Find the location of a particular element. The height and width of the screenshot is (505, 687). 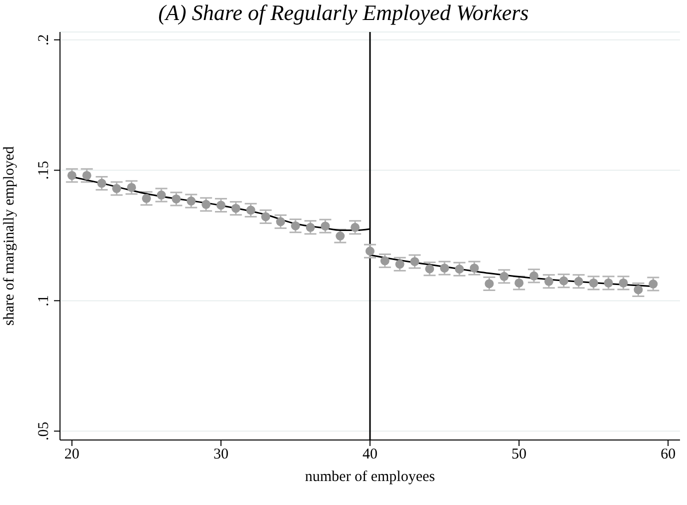

x-tick-label: 20 is located at coordinates (72, 454).